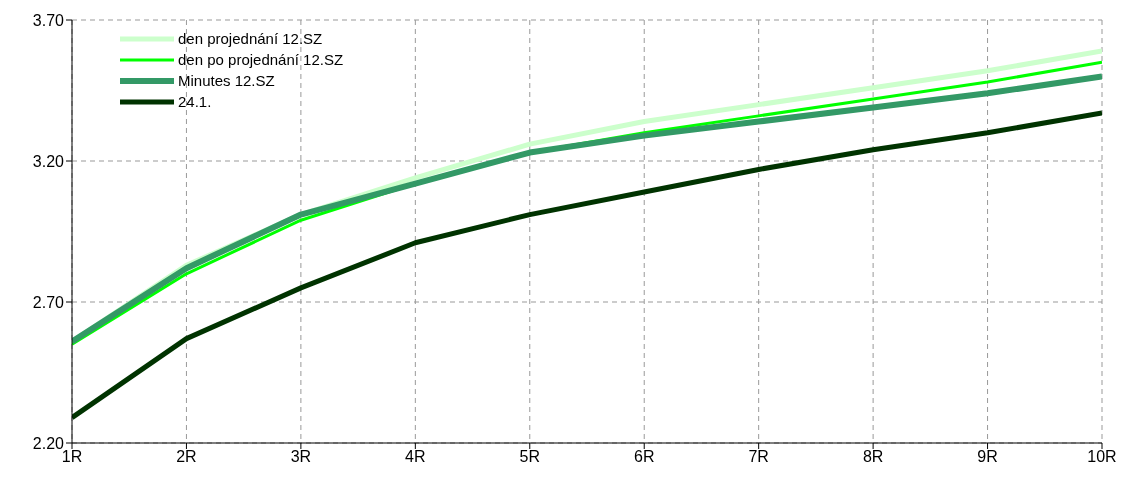 The image size is (1130, 481). I want to click on x-tick-label: 2R, so click(186, 457).